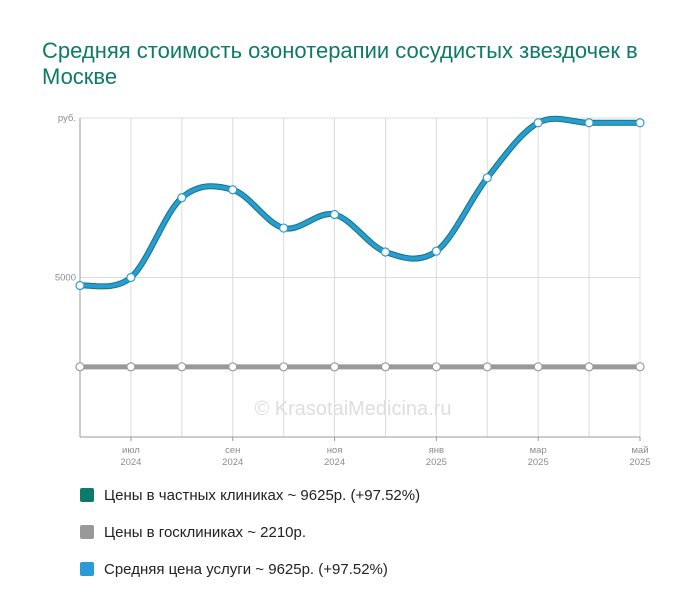 This screenshot has height=615, width=700. I want to click on x-tick-label-month: сен, so click(232, 450).